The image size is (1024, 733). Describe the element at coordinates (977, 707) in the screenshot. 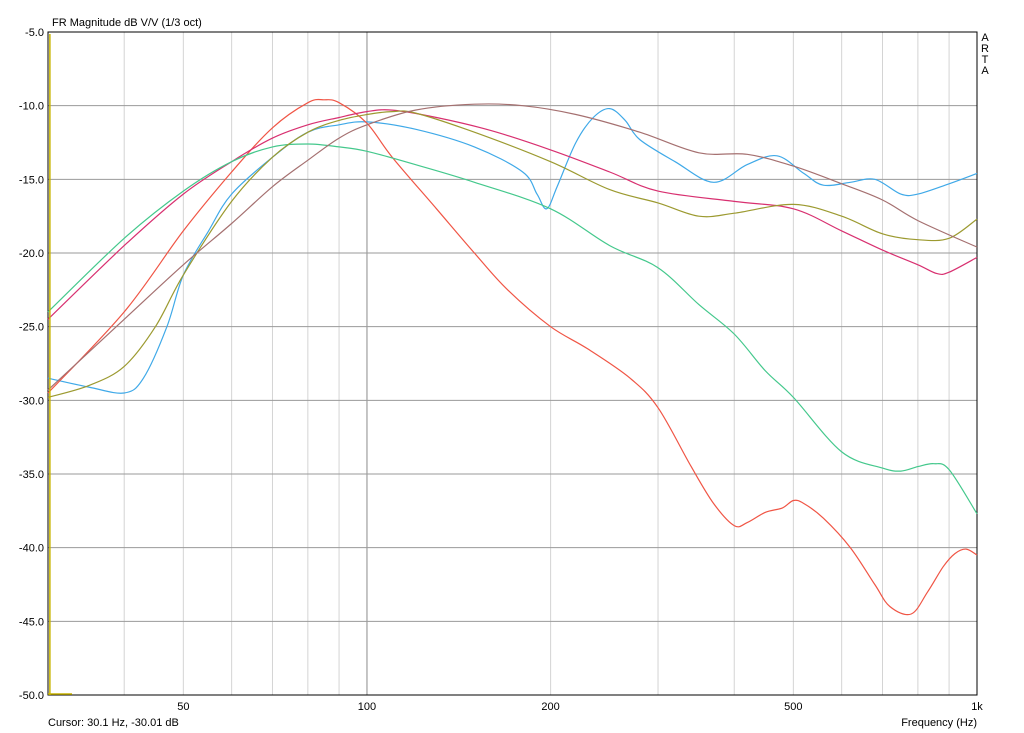

I see `x-tick-label: 1k` at that location.